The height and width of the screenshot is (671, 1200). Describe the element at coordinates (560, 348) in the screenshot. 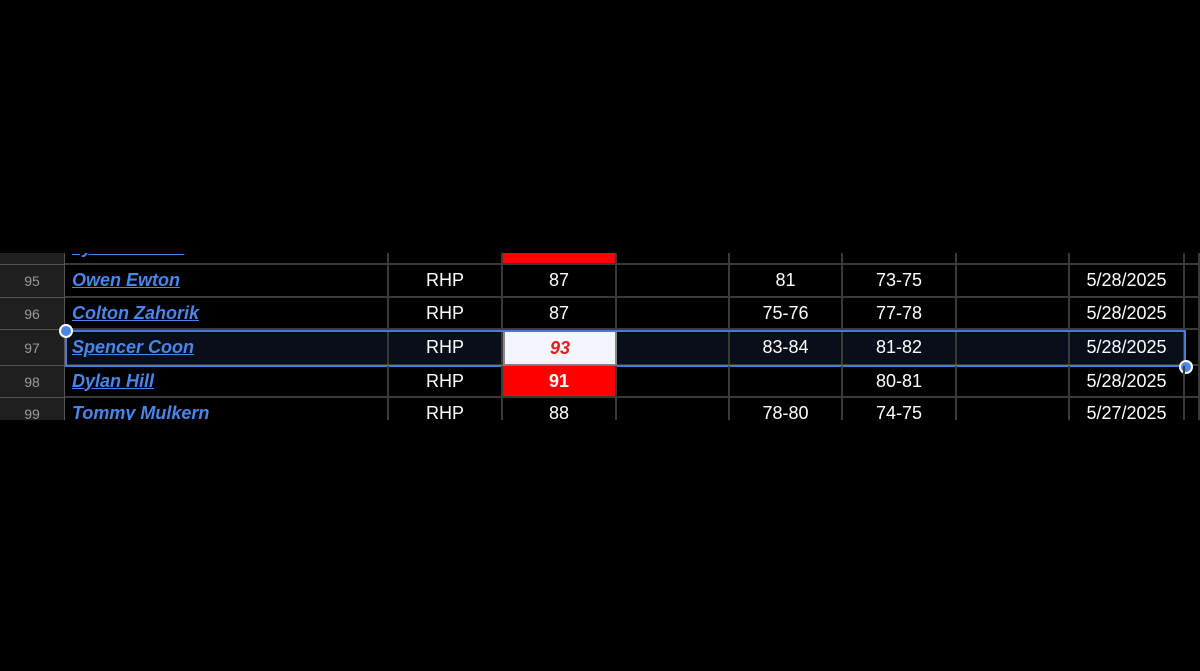

I see `cell: 93` at that location.